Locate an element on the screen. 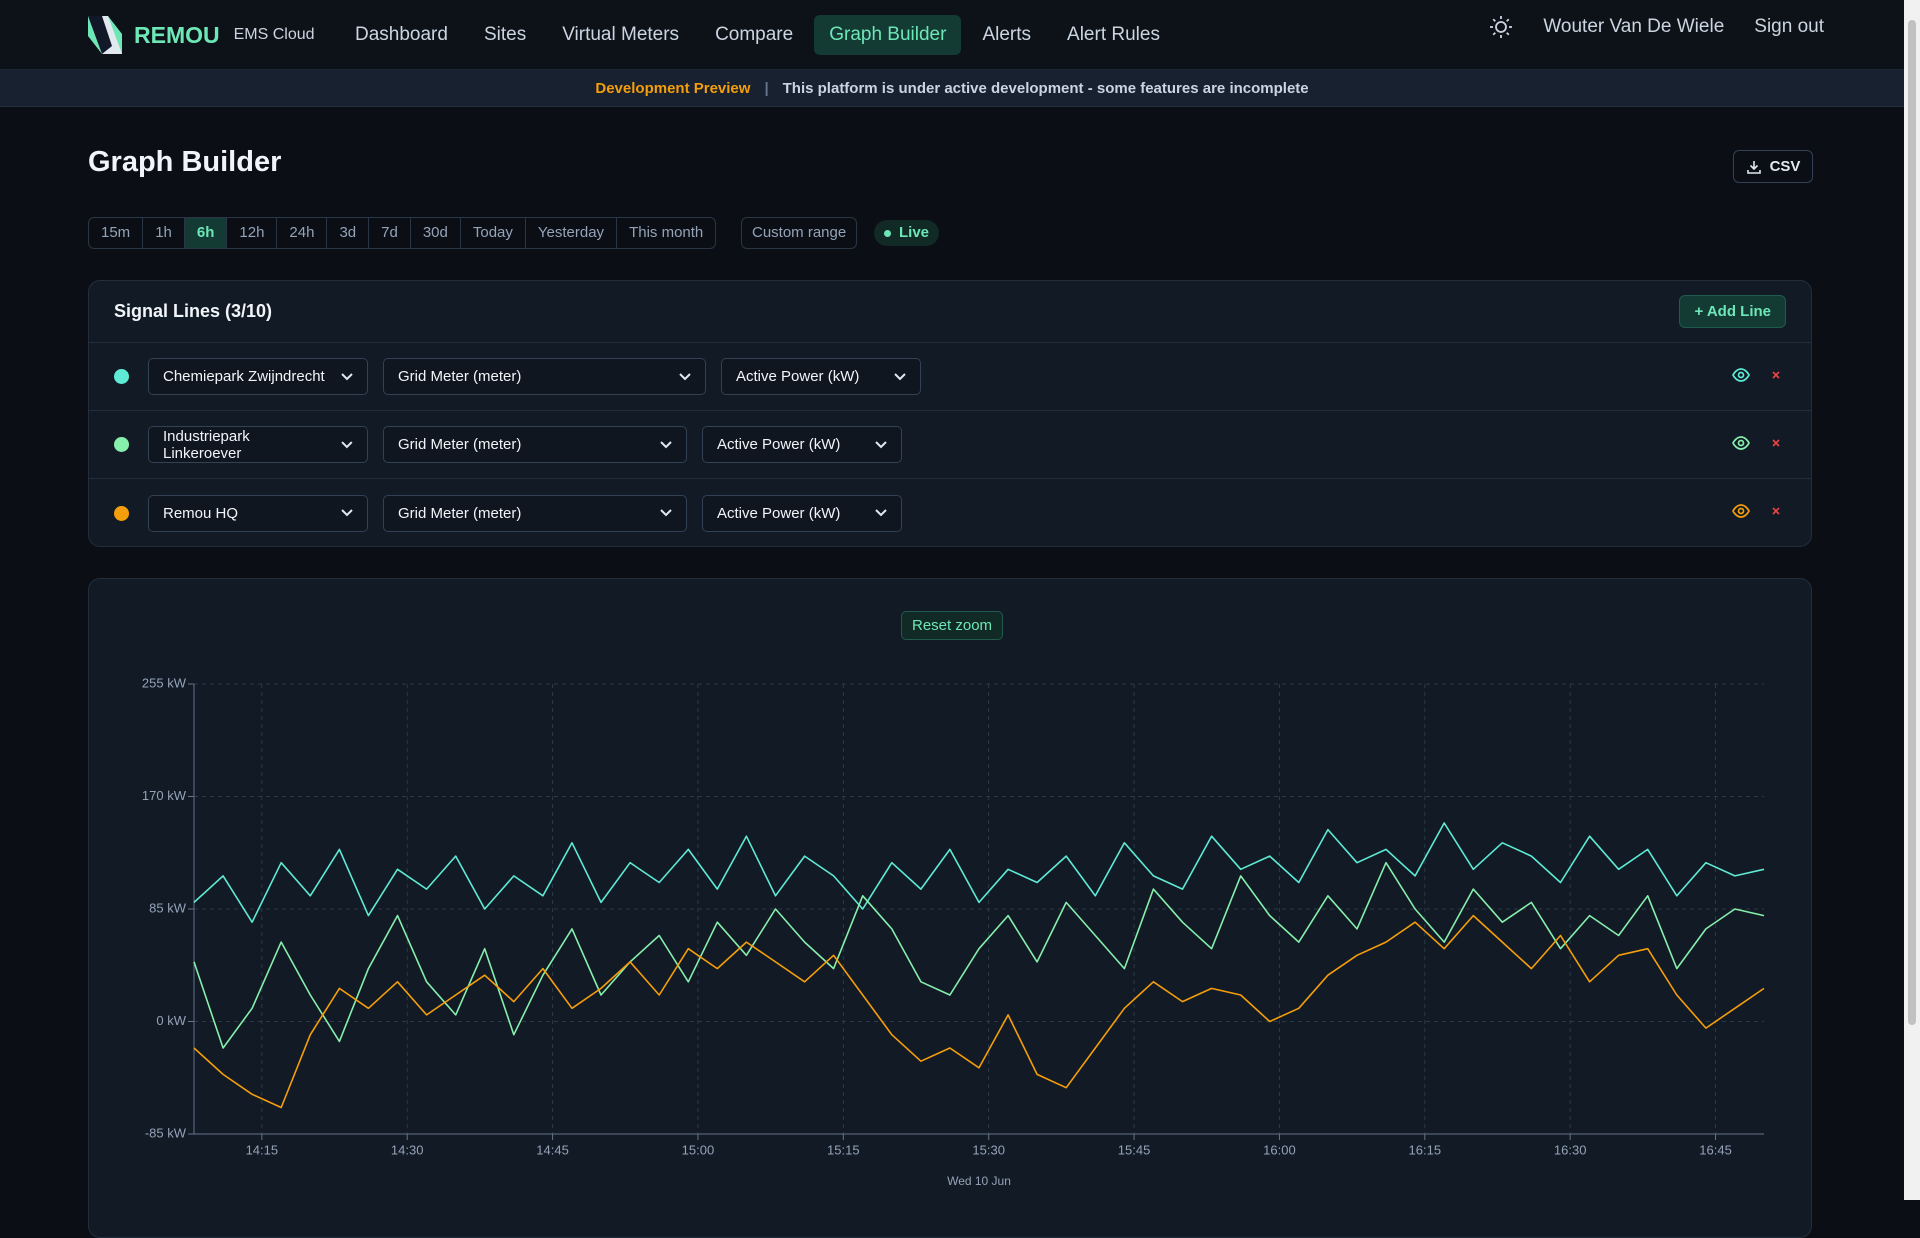  reset-zoom: Reset zoom is located at coordinates (952, 625).